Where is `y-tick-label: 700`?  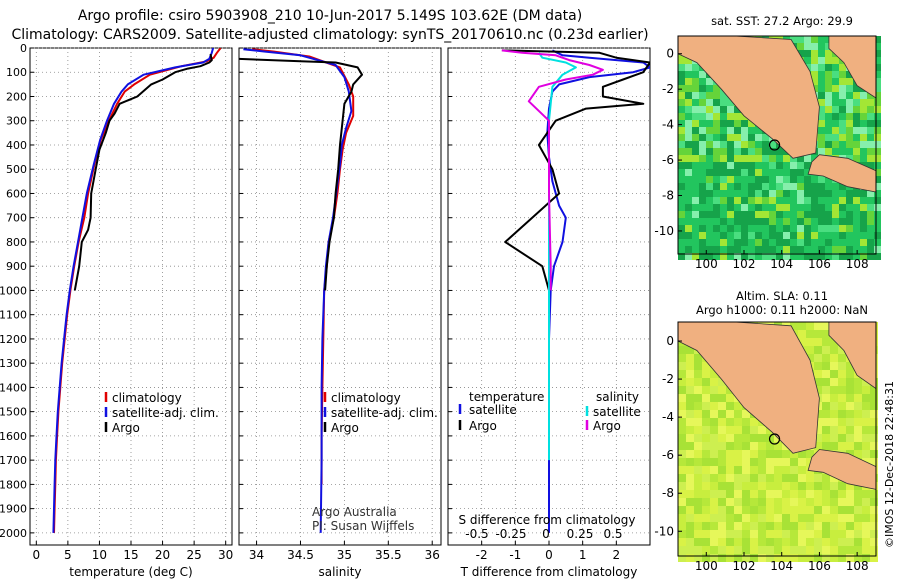
y-tick-label: 700 is located at coordinates (16, 218).